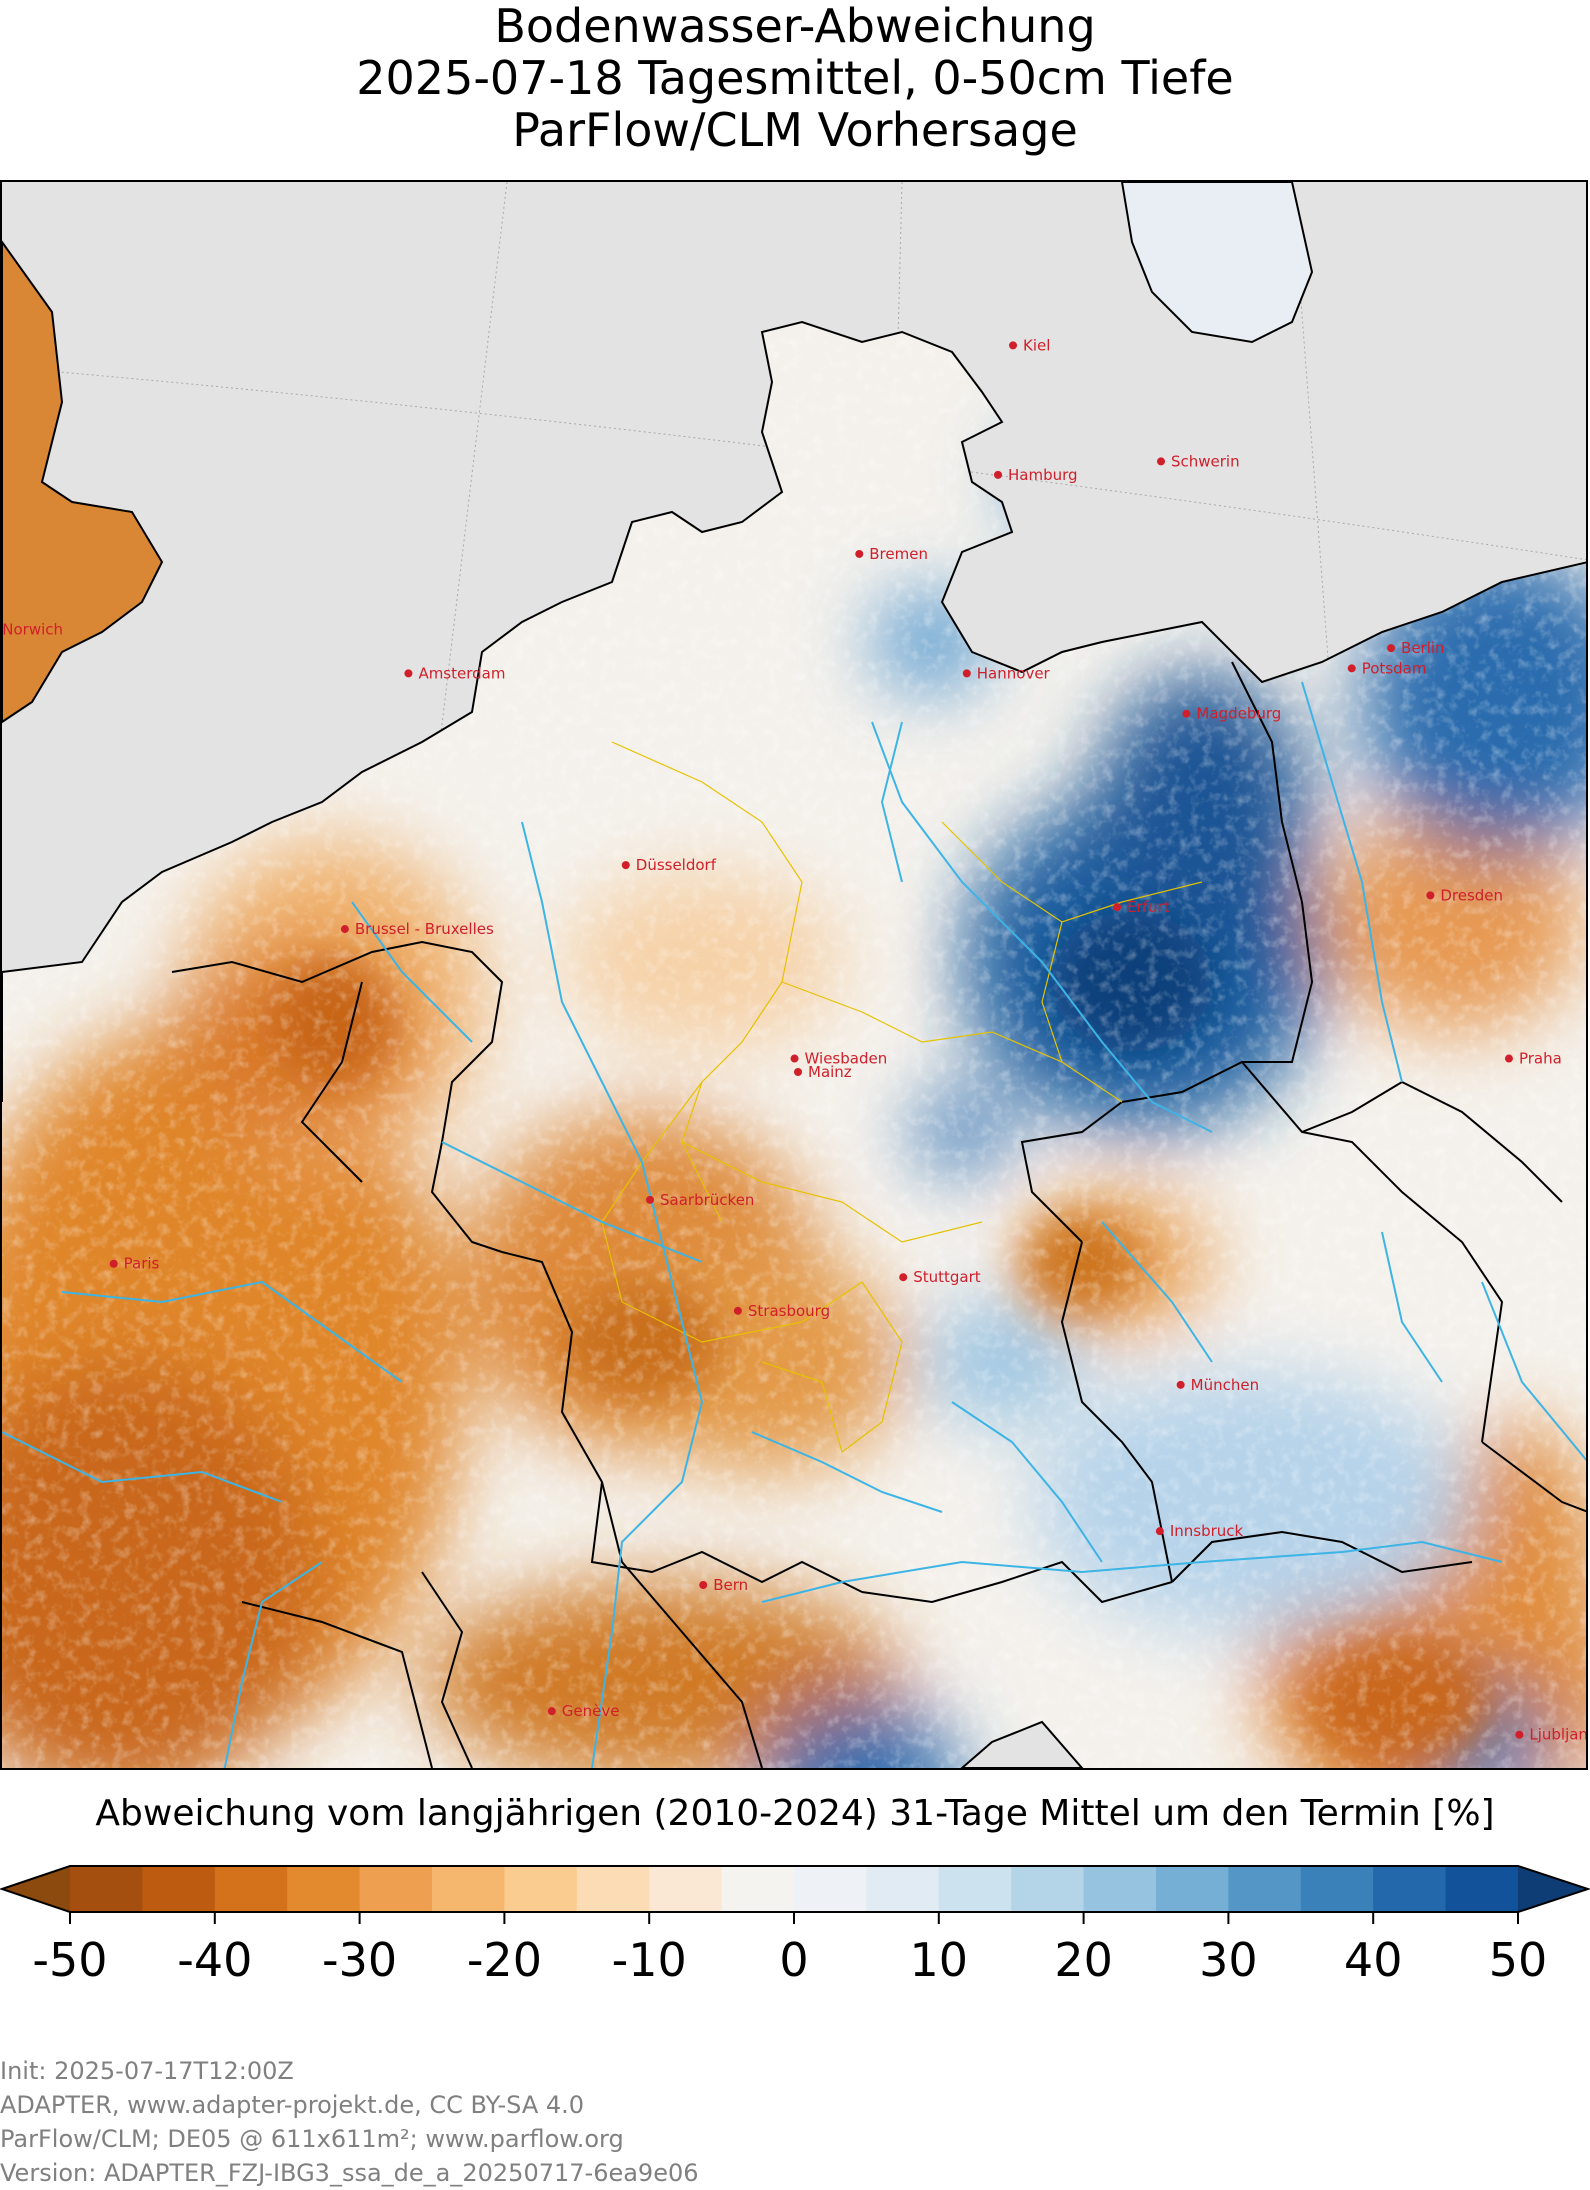 The image size is (1590, 2190). I want to click on city-marker-paris: Paris, so click(134, 1264).